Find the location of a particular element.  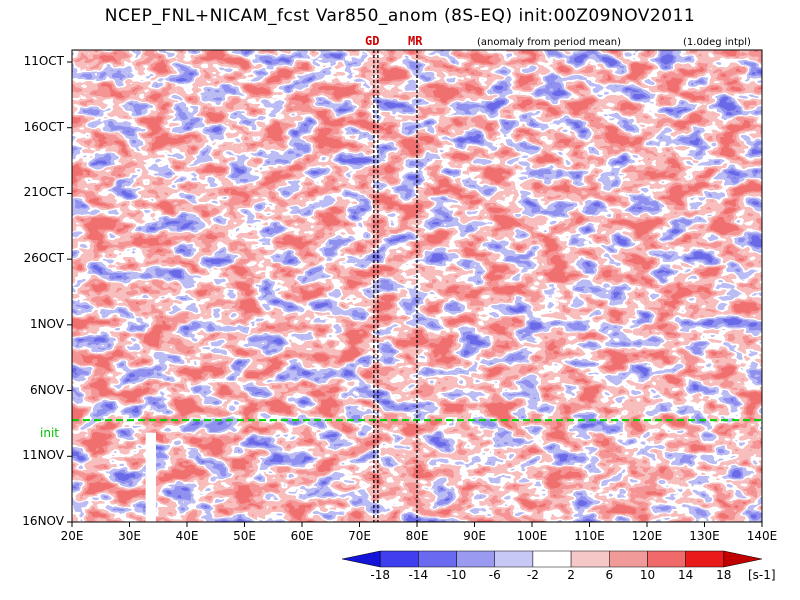

marker-label-gd: GD is located at coordinates (372, 41).